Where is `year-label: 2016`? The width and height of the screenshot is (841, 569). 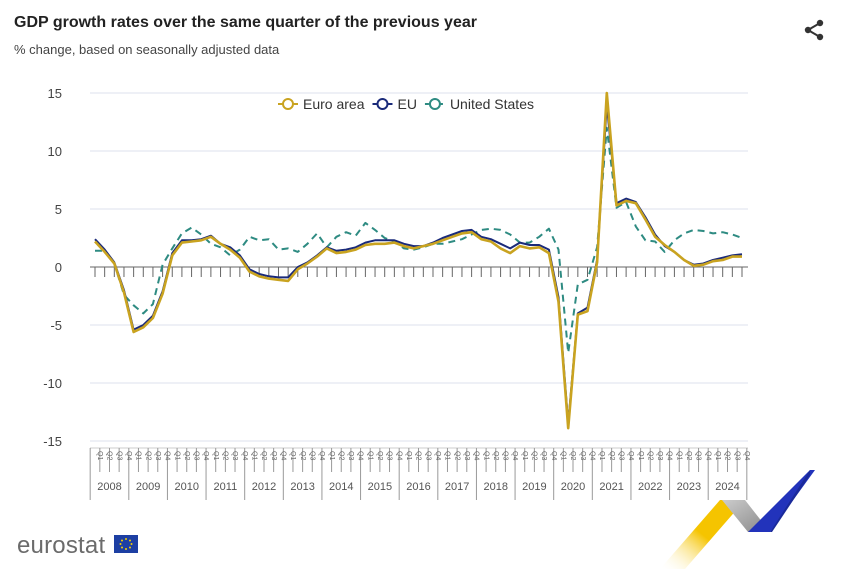 year-label: 2016 is located at coordinates (418, 487).